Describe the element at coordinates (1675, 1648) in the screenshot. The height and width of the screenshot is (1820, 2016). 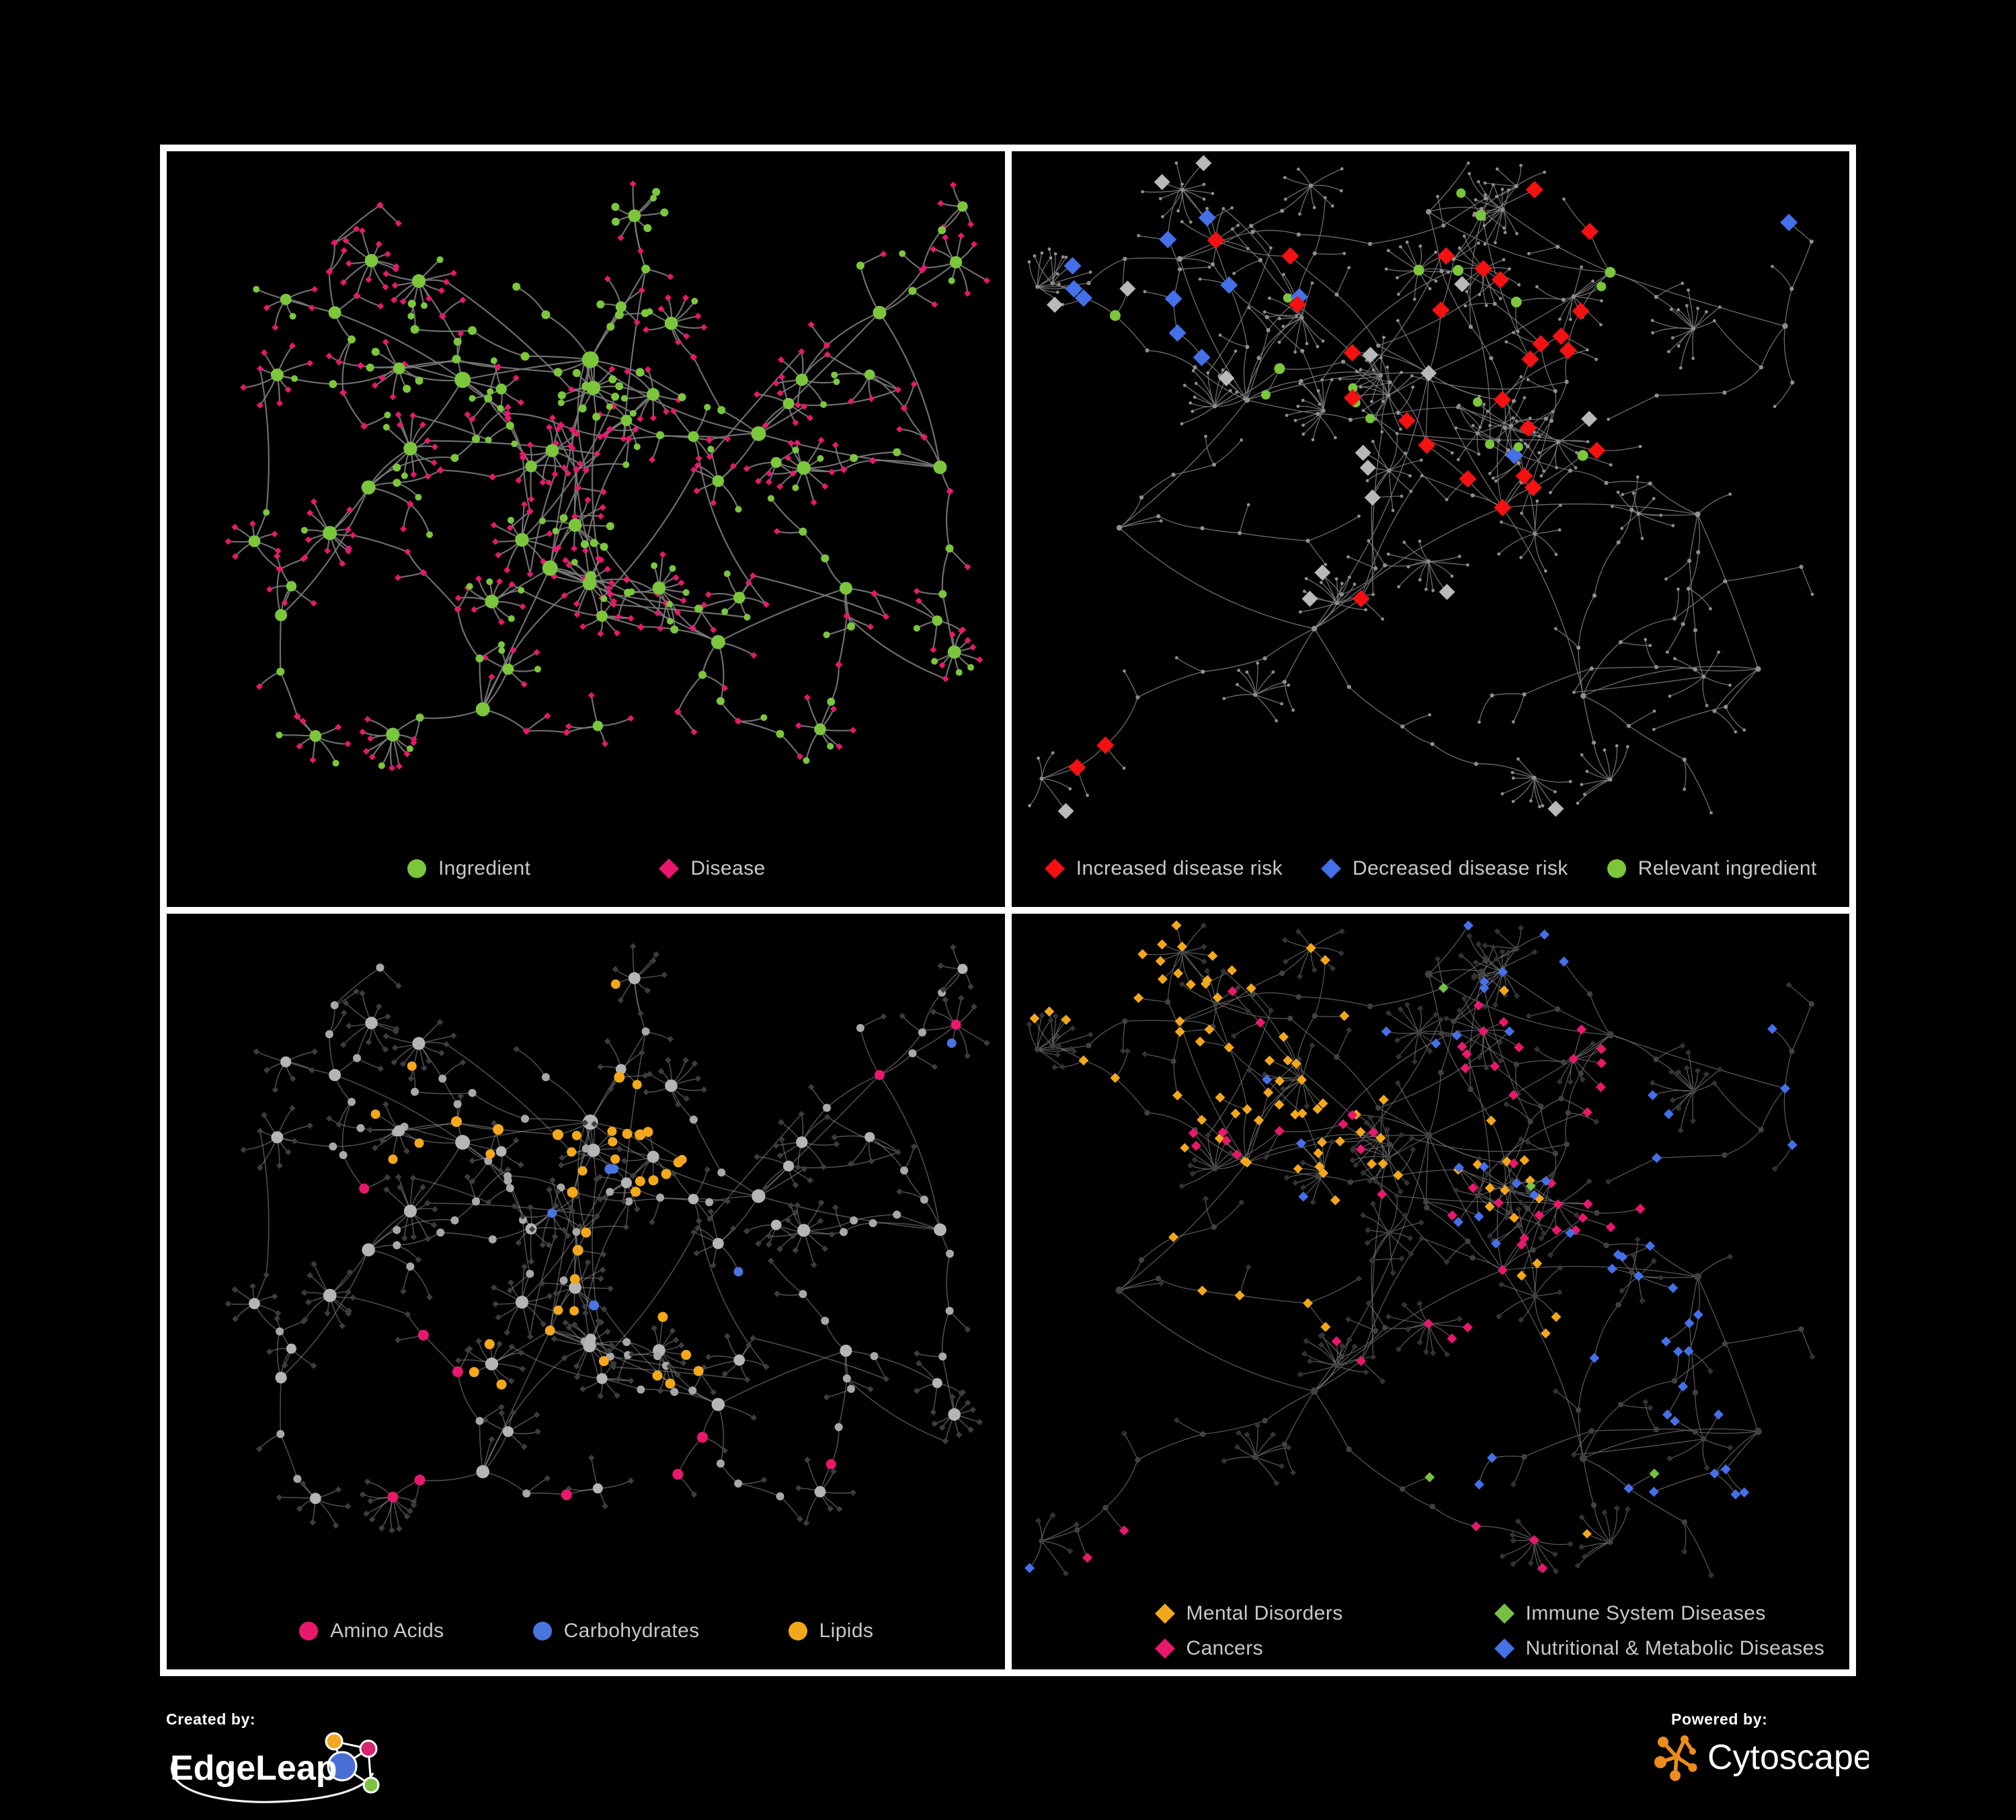
I see `nutritional-metabolic-diseases-label: Nutritional & Metabolic Diseases` at that location.